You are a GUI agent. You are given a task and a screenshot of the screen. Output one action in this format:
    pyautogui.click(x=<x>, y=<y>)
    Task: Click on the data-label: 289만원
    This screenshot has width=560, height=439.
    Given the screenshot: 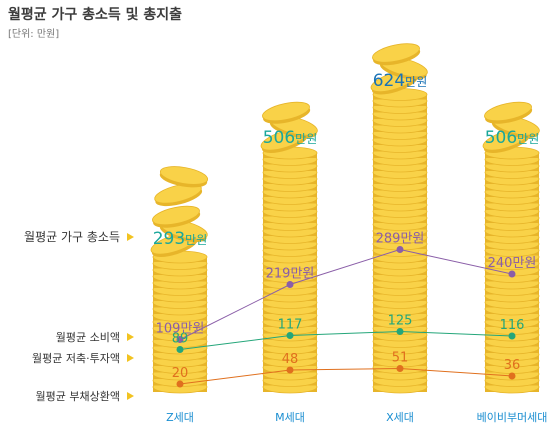 What is the action you would take?
    pyautogui.click(x=400, y=239)
    